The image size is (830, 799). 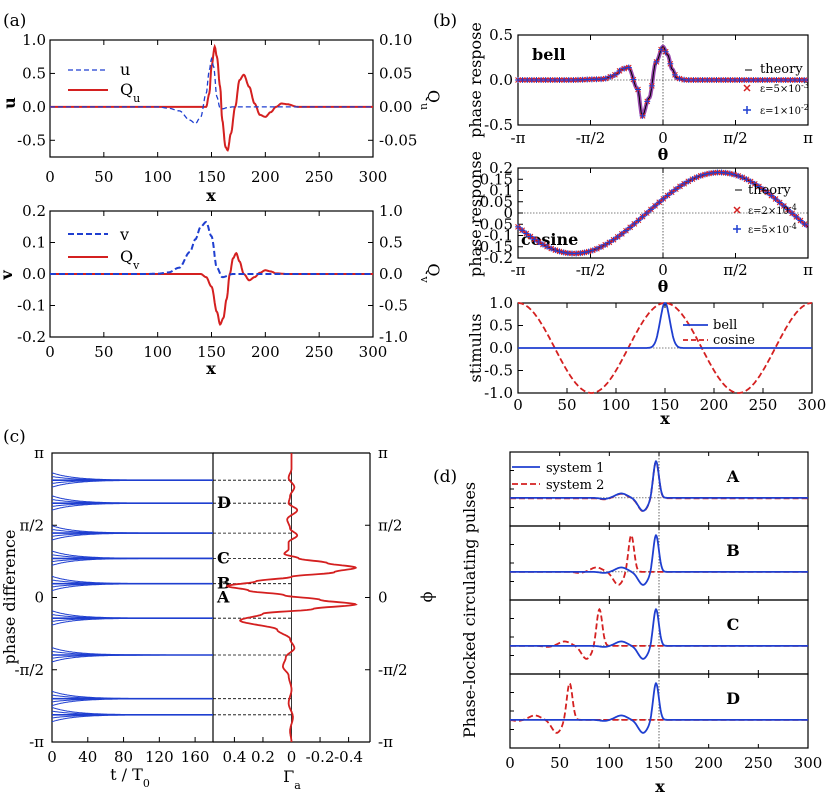 What do you see at coordinates (391, 211) in the screenshot?
I see `a2-ytick-r-label: 1.0` at bounding box center [391, 211].